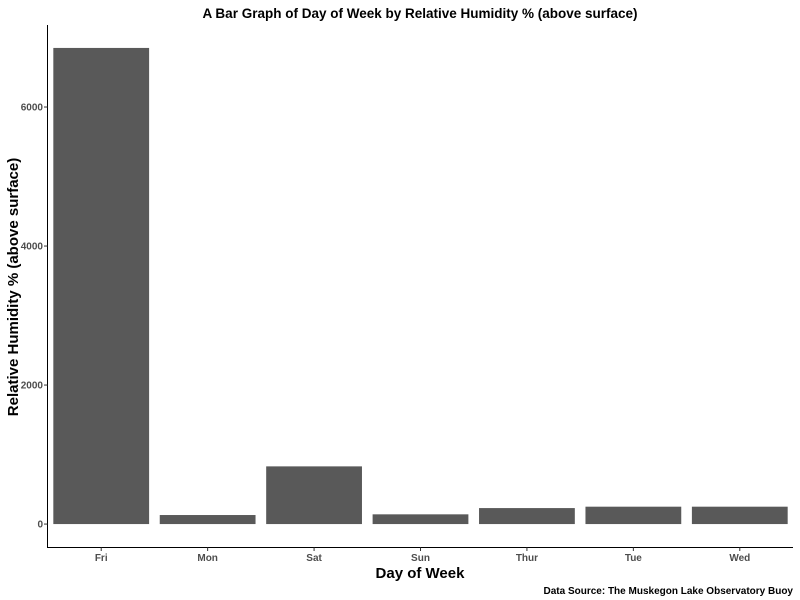 This screenshot has width=800, height=600. I want to click on x-axis-ticks: Fri Mon Sat Sun Thur Tue Wed, so click(422, 555).